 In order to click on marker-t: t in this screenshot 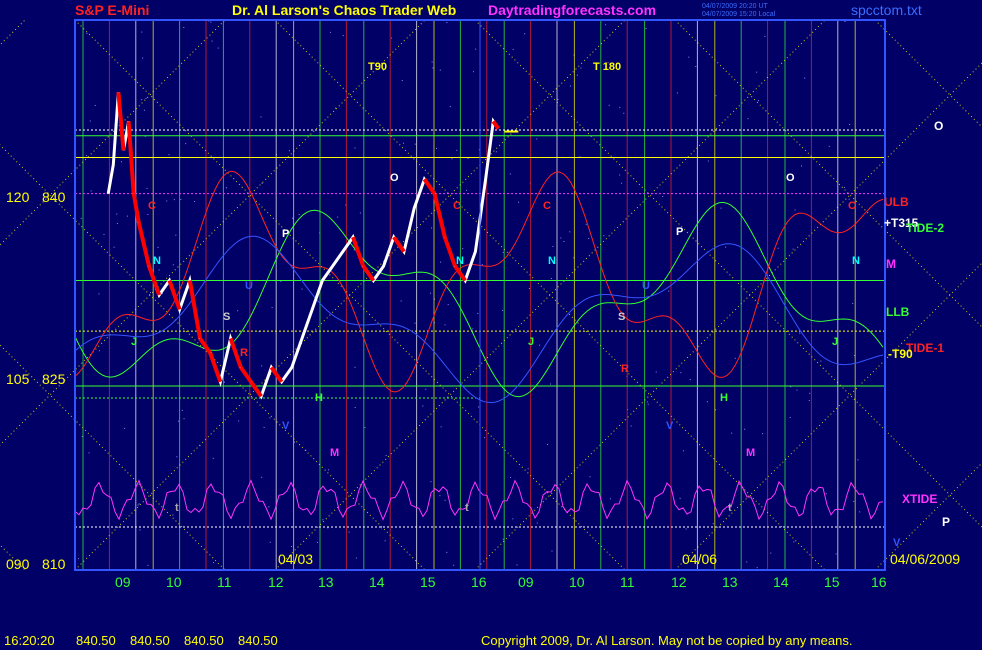, I will do `click(177, 508)`.